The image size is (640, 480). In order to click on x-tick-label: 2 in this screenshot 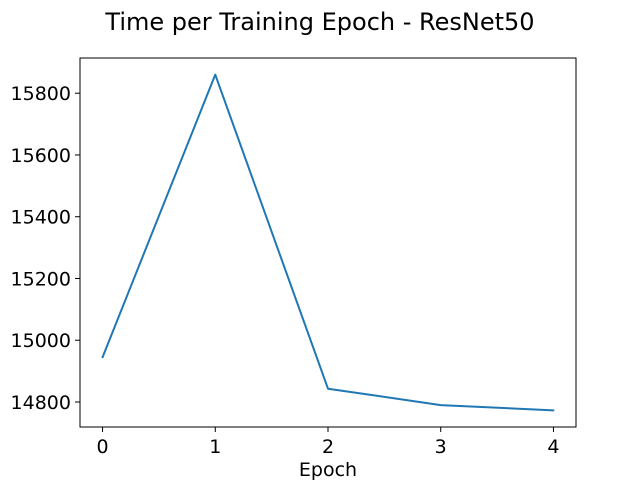, I will do `click(328, 447)`.